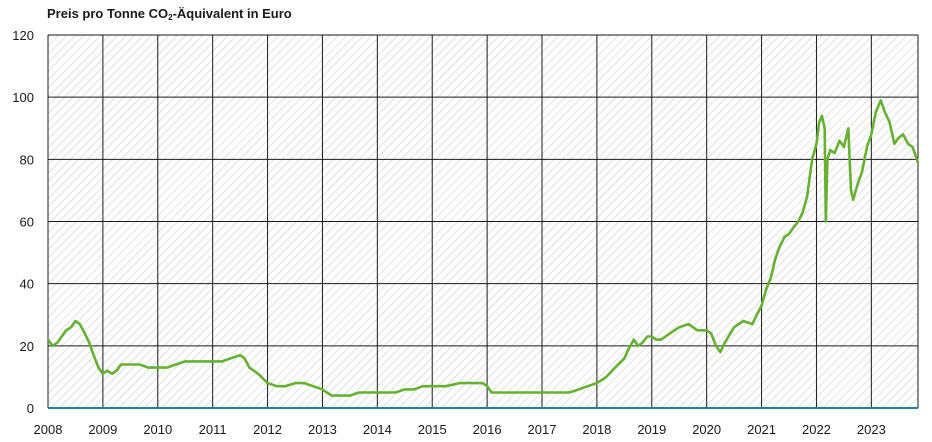  What do you see at coordinates (651, 429) in the screenshot?
I see `x-tick-label: 2019` at bounding box center [651, 429].